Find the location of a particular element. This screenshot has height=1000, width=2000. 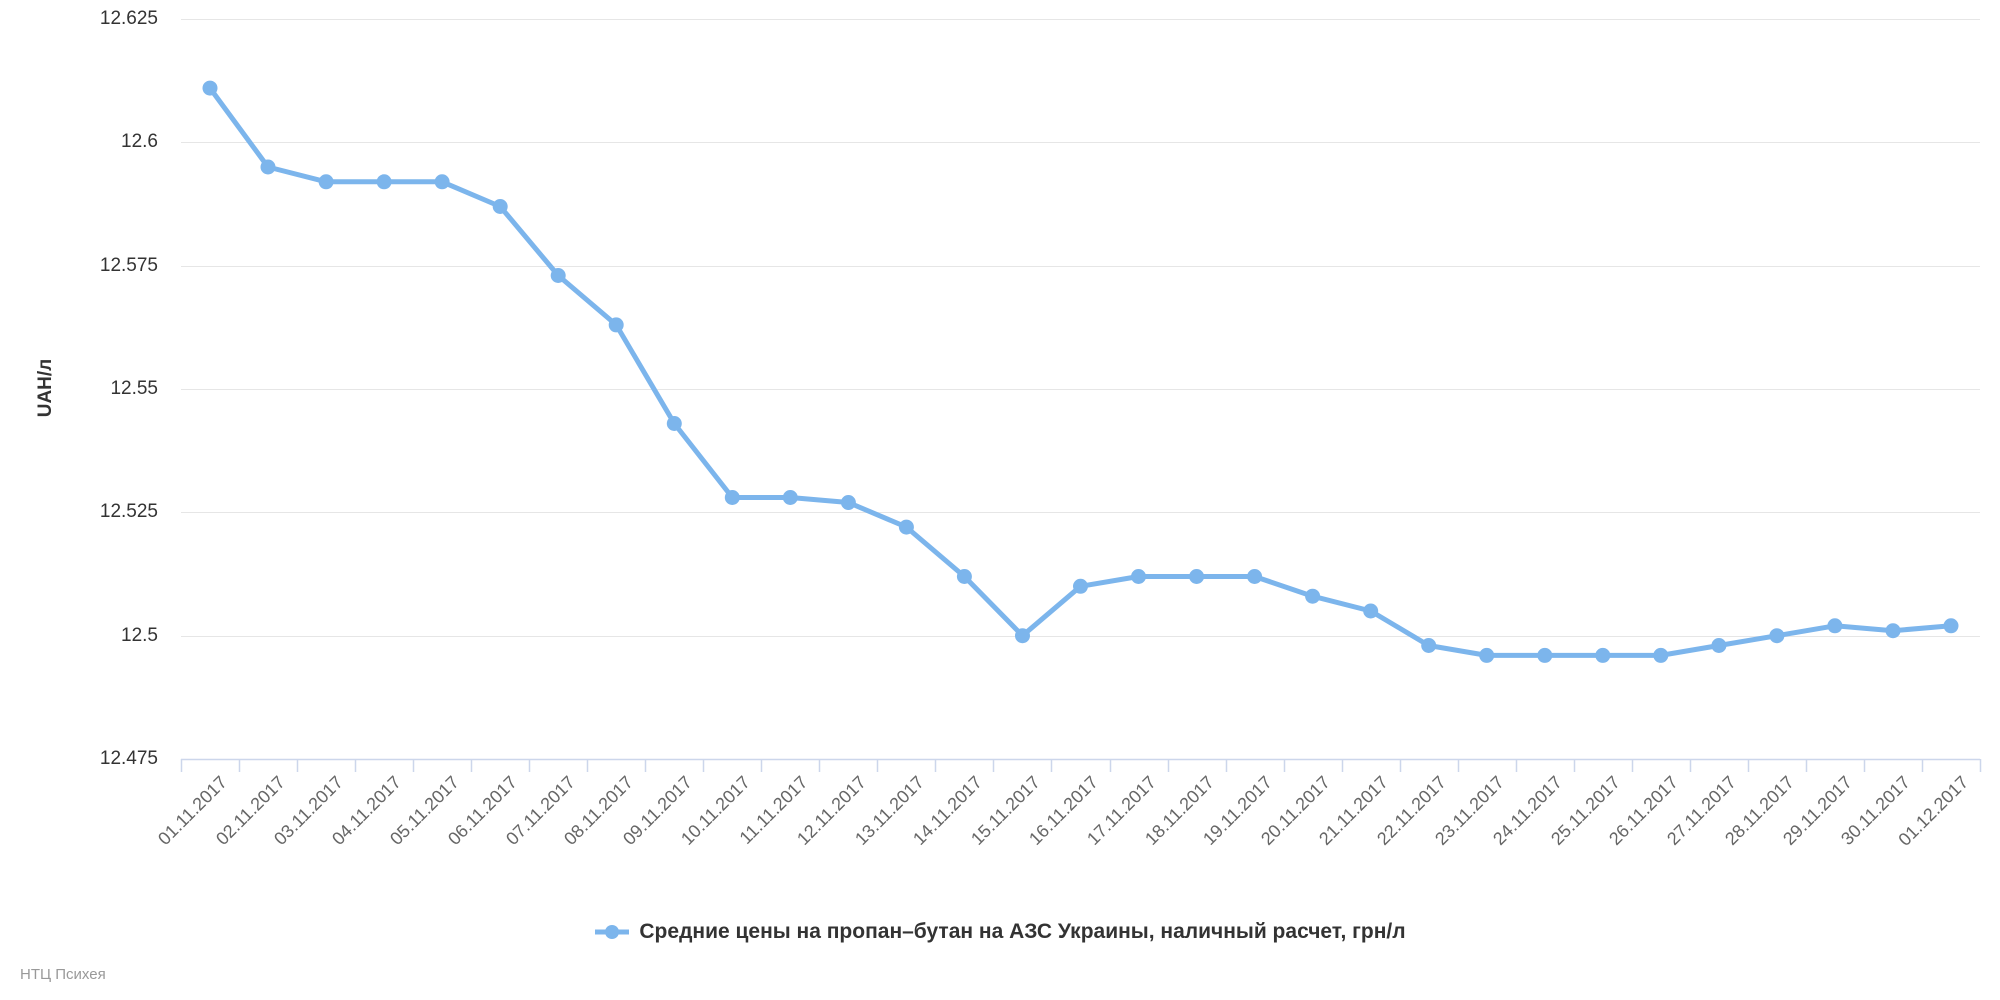

y-tick-label: 12.575 is located at coordinates (128, 265).